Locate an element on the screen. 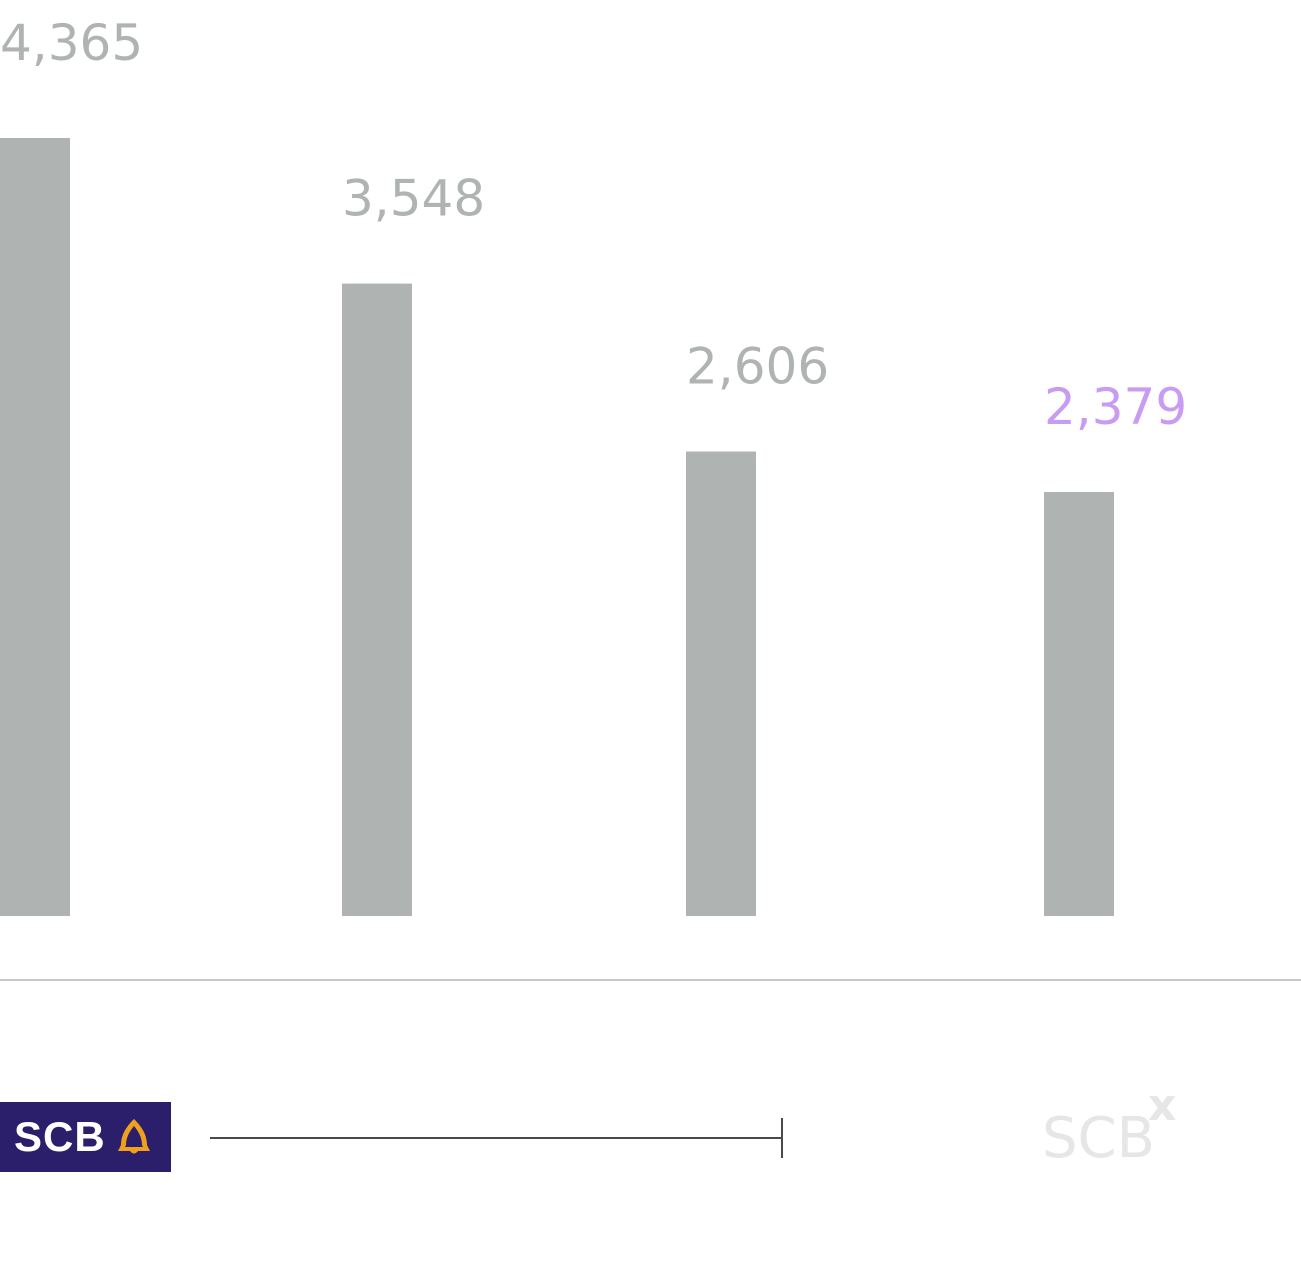 The height and width of the screenshot is (1288, 1301). scbx-logo: SCB x is located at coordinates (1120, 1125).